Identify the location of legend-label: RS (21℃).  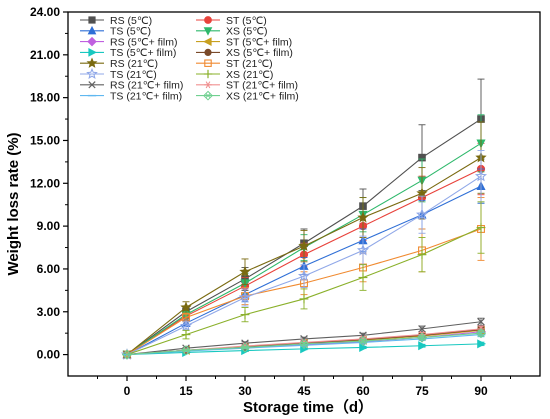
(134, 64).